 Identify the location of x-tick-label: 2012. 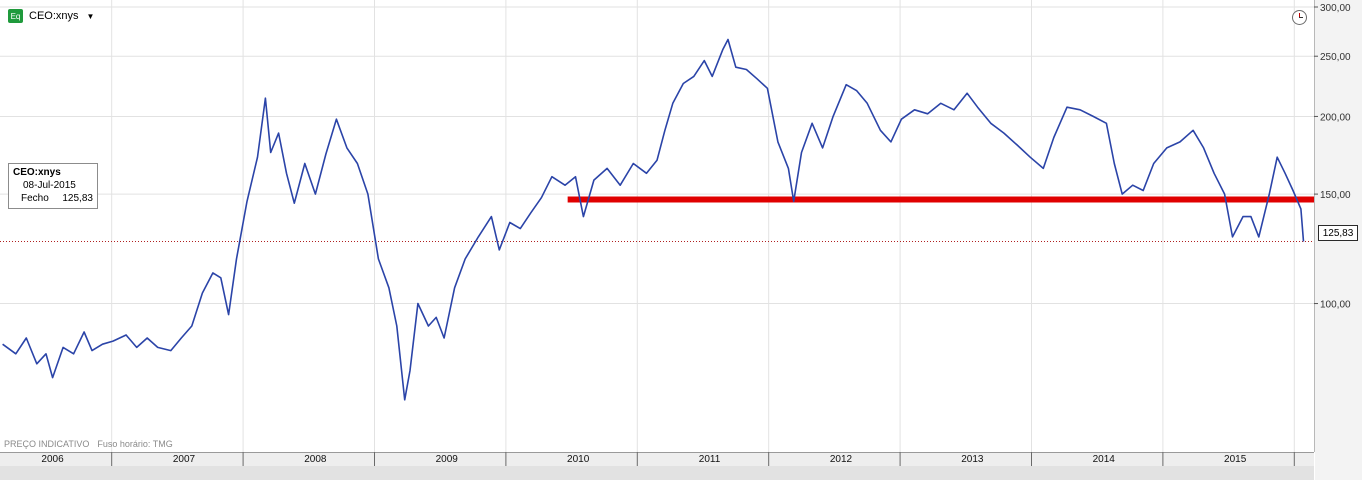
(841, 459).